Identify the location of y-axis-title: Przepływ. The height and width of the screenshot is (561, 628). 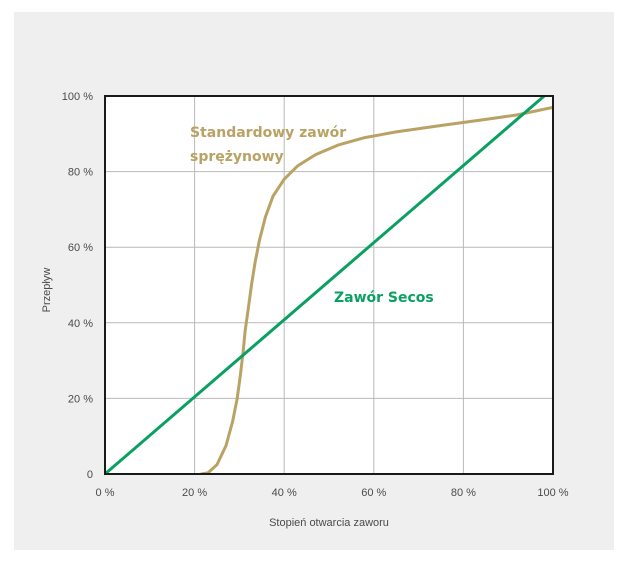
(47, 290).